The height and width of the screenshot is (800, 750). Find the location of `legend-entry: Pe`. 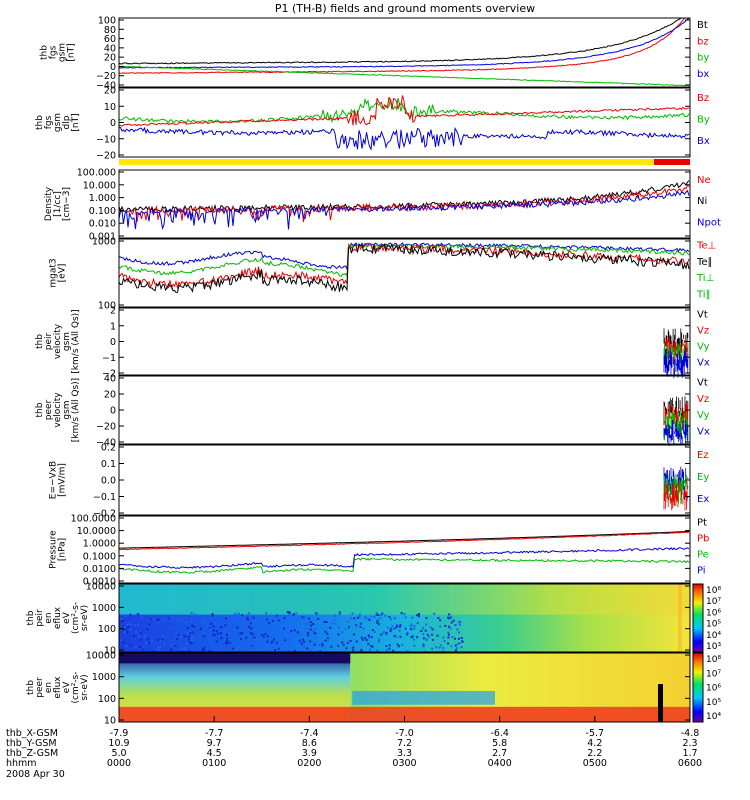

legend-entry: Pe is located at coordinates (703, 554).